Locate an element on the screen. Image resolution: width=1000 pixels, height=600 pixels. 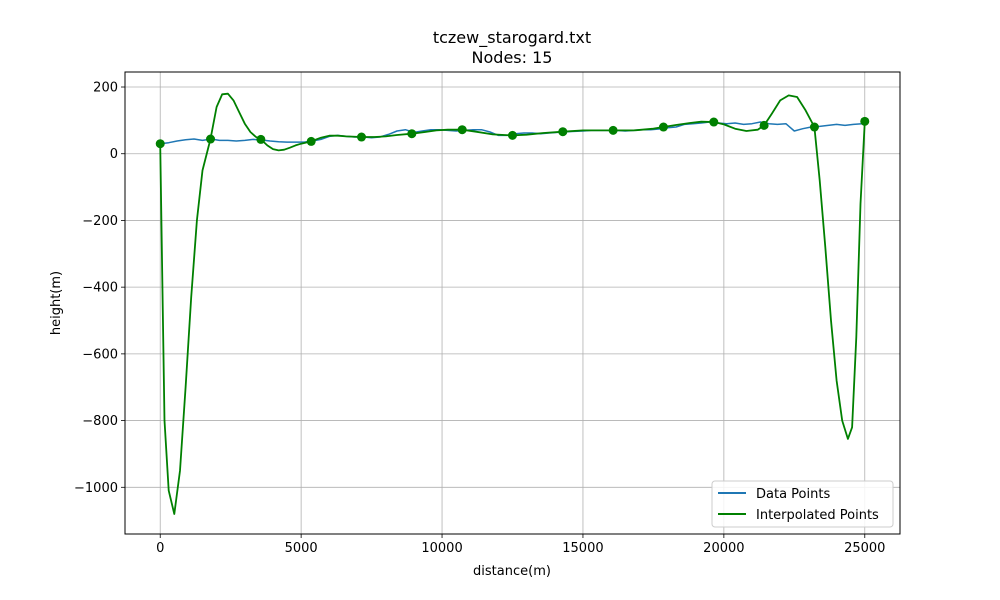
y-axis-label: height(m) is located at coordinates (56, 303).